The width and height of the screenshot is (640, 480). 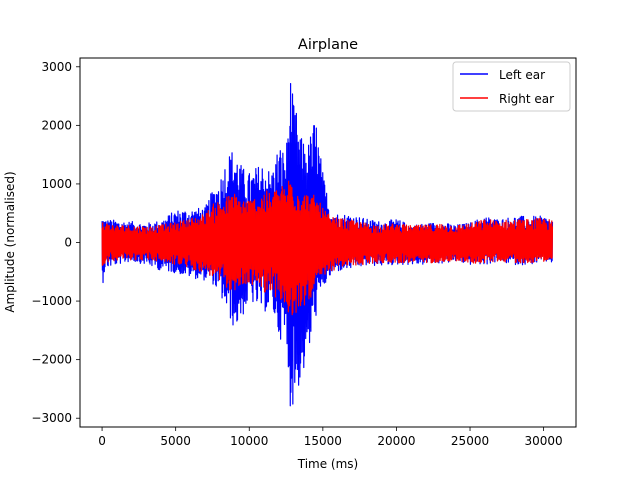 What do you see at coordinates (56, 125) in the screenshot?
I see `y-tick-label: 2000` at bounding box center [56, 125].